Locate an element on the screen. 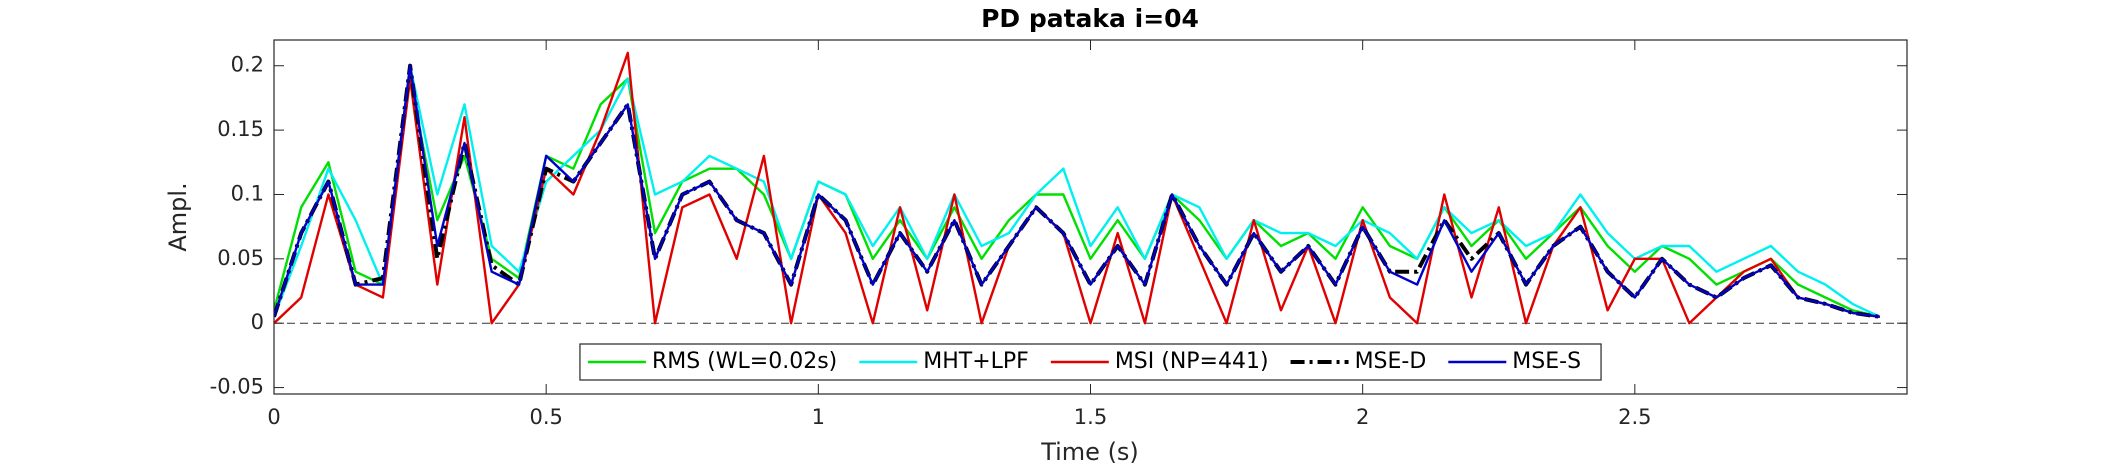 The image size is (2109, 469). legend-label: MSI (NP=441) is located at coordinates (1192, 361).